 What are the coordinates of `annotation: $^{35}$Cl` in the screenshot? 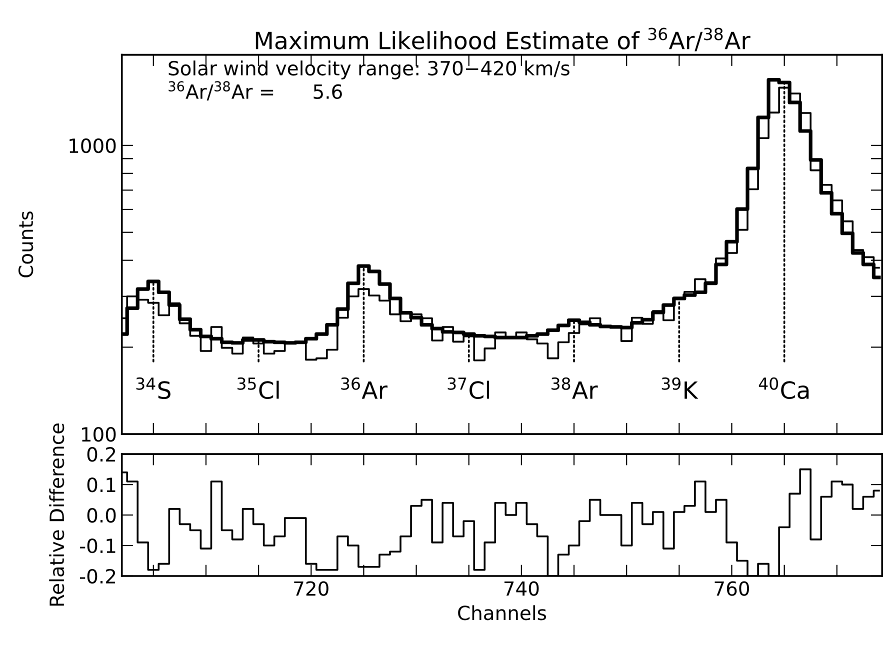 It's located at (258, 388).